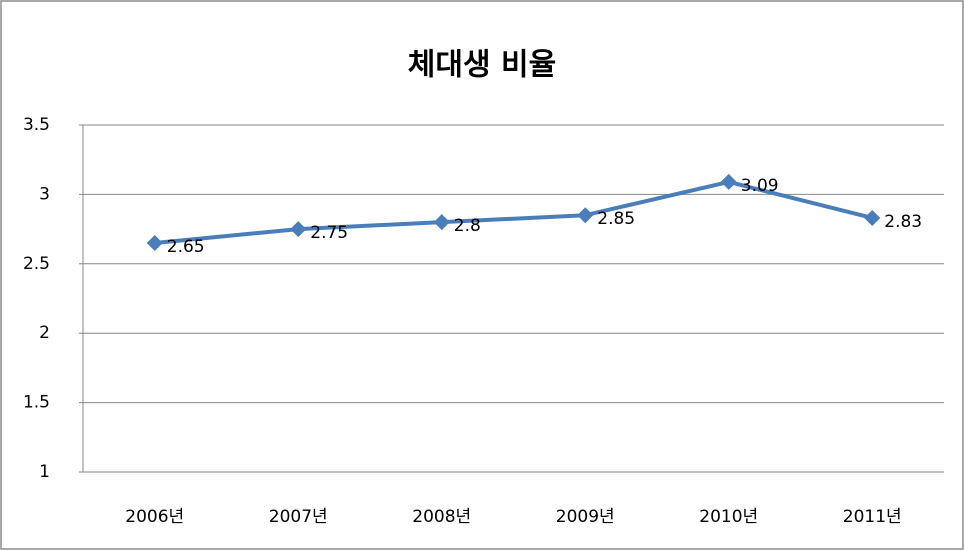 The height and width of the screenshot is (550, 964). What do you see at coordinates (186, 247) in the screenshot?
I see `data-label: 2.65` at bounding box center [186, 247].